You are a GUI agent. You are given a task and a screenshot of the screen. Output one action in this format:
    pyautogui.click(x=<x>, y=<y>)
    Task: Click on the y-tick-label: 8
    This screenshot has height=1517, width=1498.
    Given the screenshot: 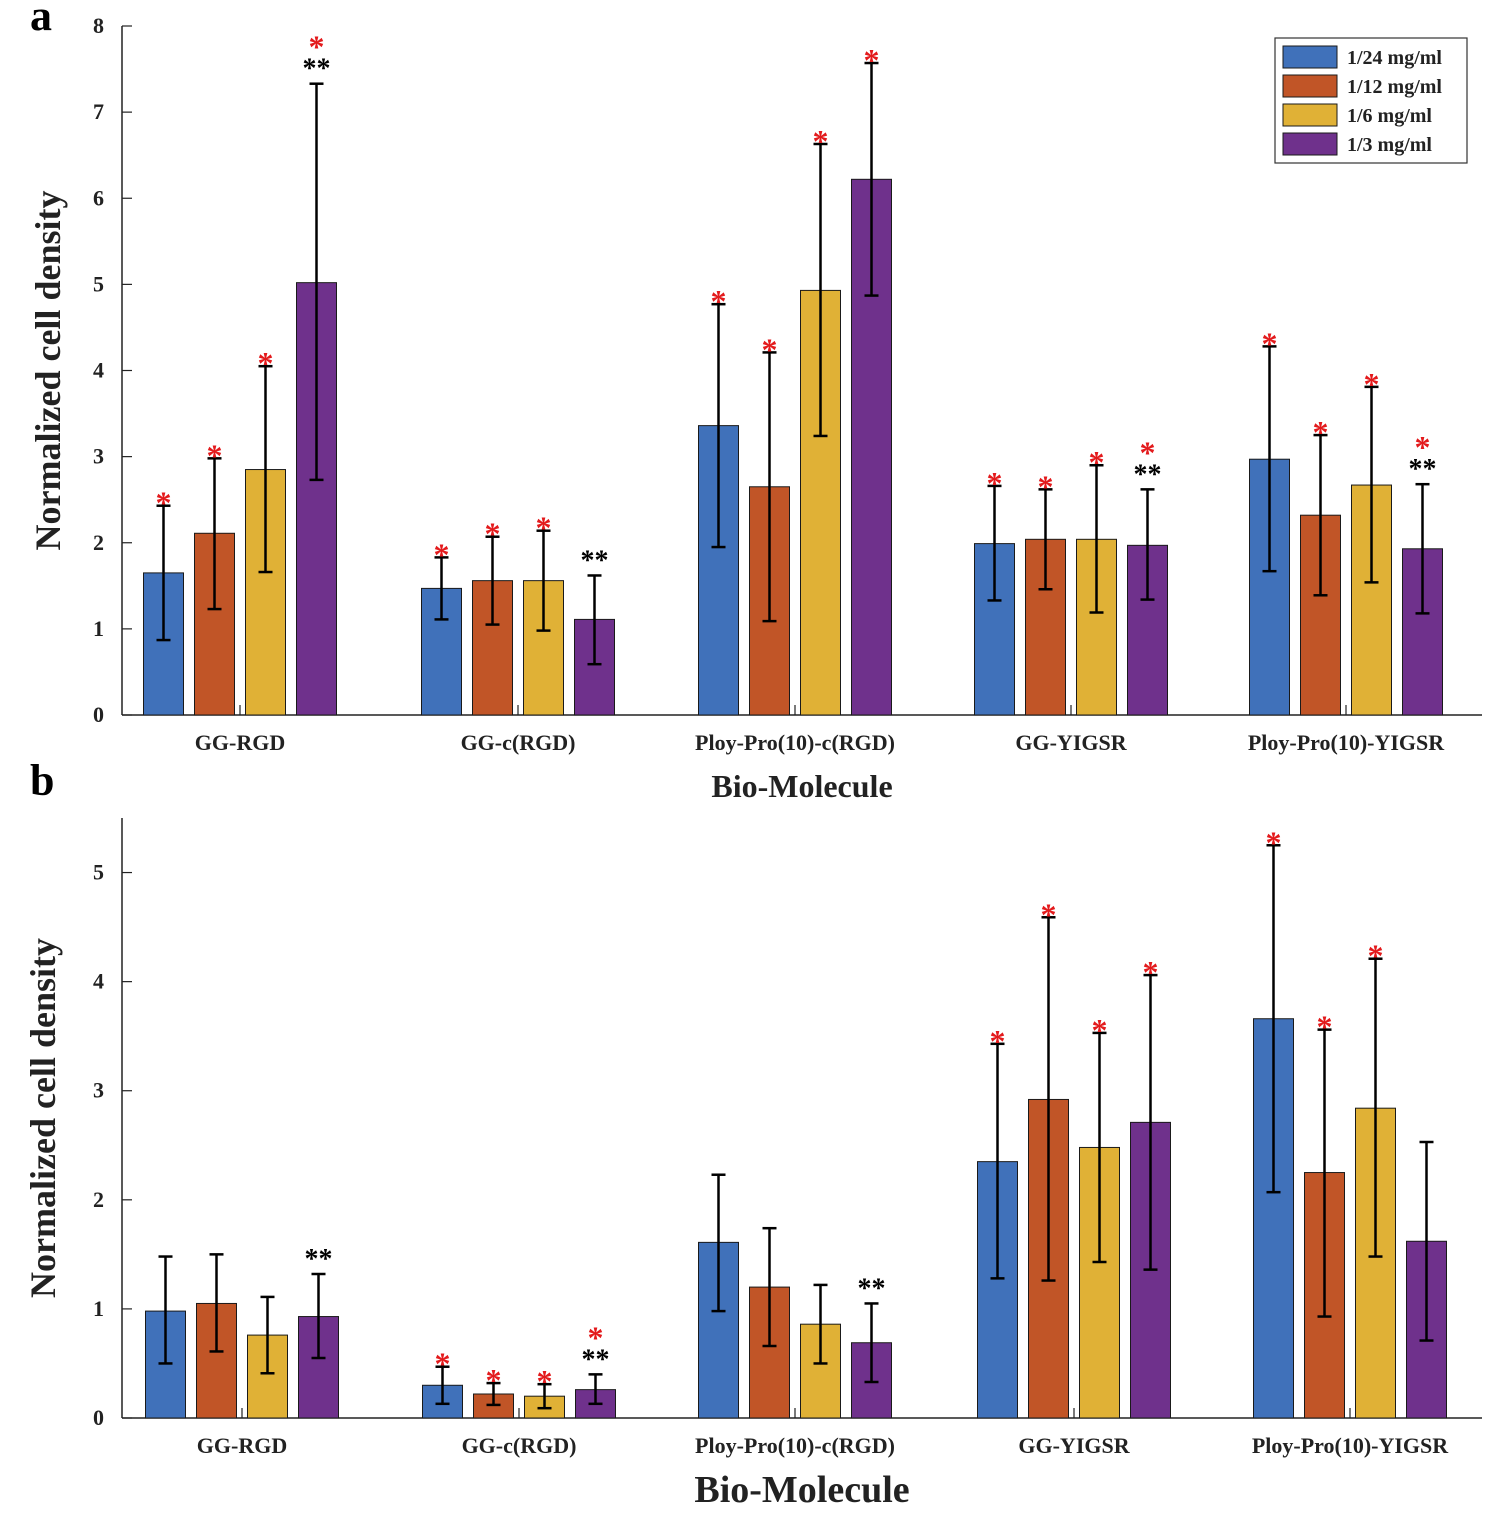 What is the action you would take?
    pyautogui.click(x=98, y=25)
    